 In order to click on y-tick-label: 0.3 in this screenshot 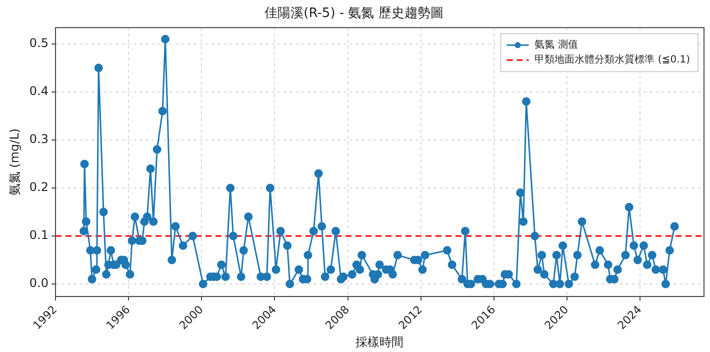, I will do `click(38, 139)`.